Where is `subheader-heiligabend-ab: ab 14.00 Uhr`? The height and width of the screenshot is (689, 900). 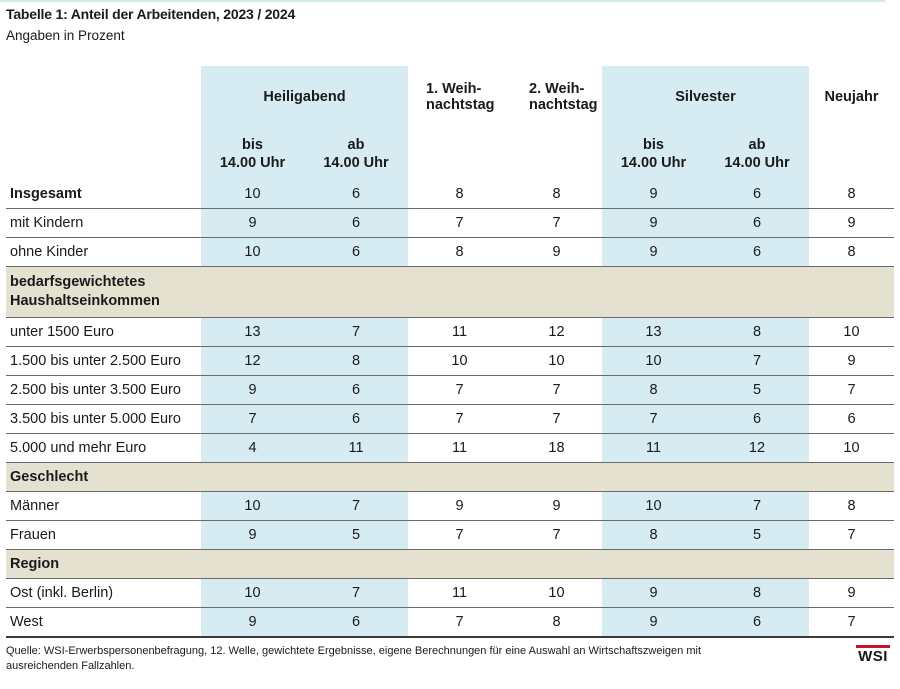
subheader-heiligabend-ab: ab 14.00 Uhr is located at coordinates (356, 154).